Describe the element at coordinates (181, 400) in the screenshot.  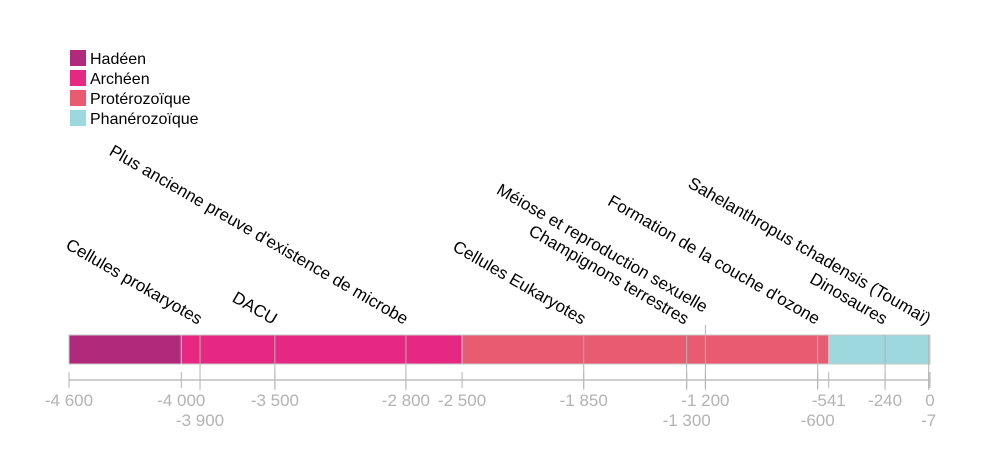
I see `tick-label: -4 000` at that location.